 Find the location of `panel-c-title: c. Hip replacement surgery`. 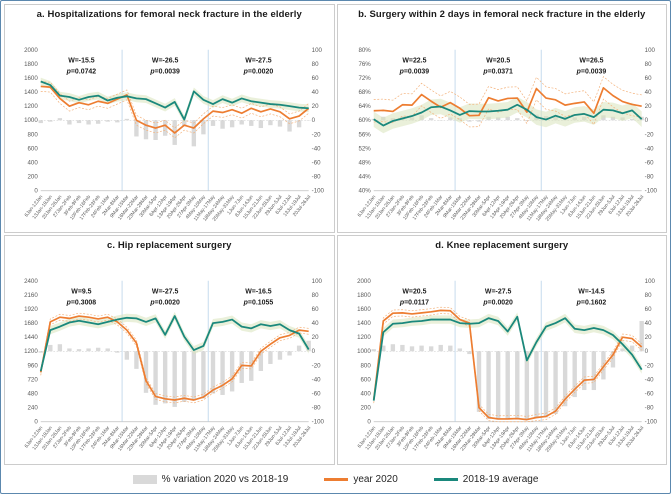

panel-c-title: c. Hip replacement surgery is located at coordinates (169, 246).